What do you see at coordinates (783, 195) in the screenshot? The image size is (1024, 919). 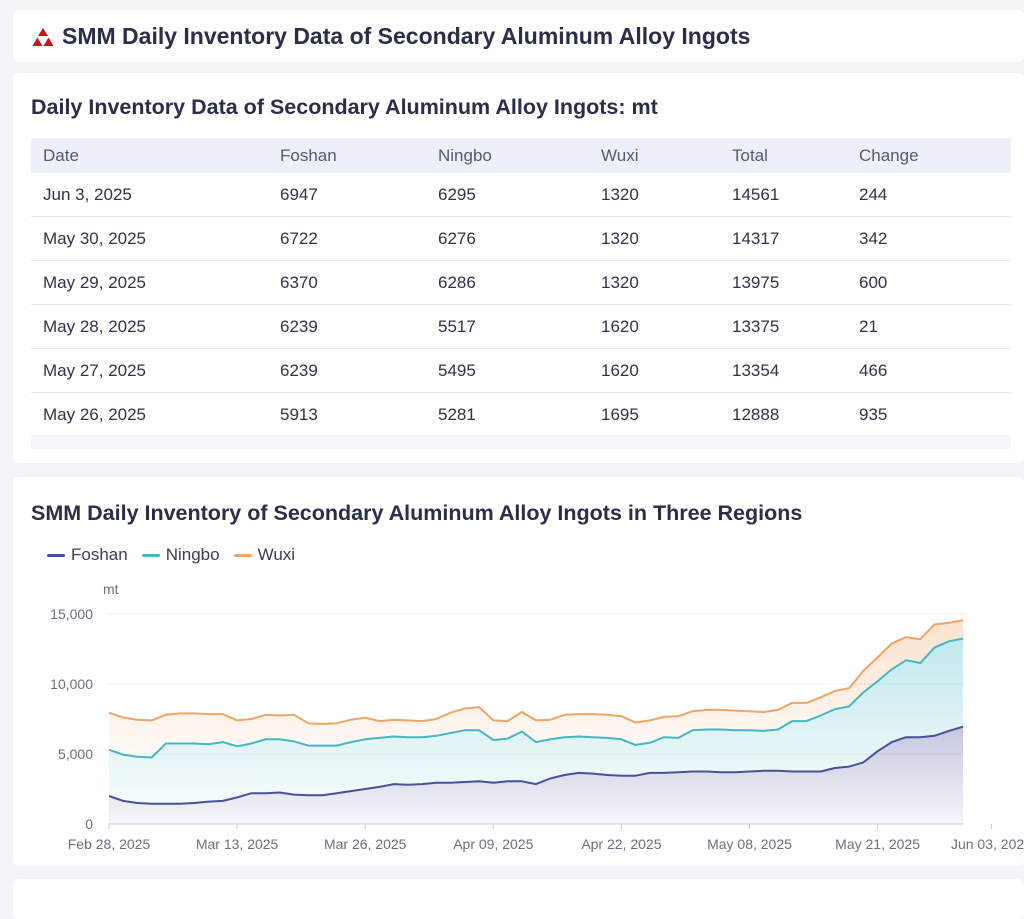 I see `cell-total: 14561` at bounding box center [783, 195].